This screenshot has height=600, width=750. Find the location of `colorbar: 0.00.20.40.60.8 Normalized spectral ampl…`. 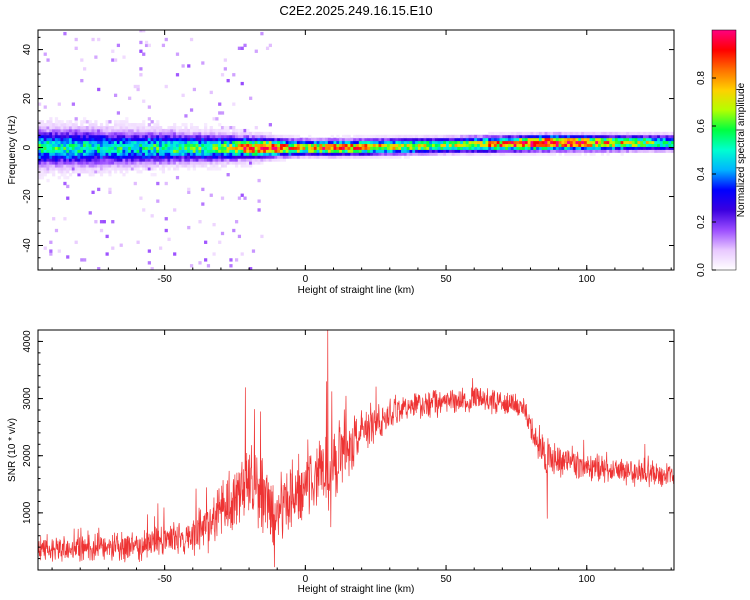

colorbar: 0.00.20.40.60.8 Normalized spectral ampl… is located at coordinates (721, 153).